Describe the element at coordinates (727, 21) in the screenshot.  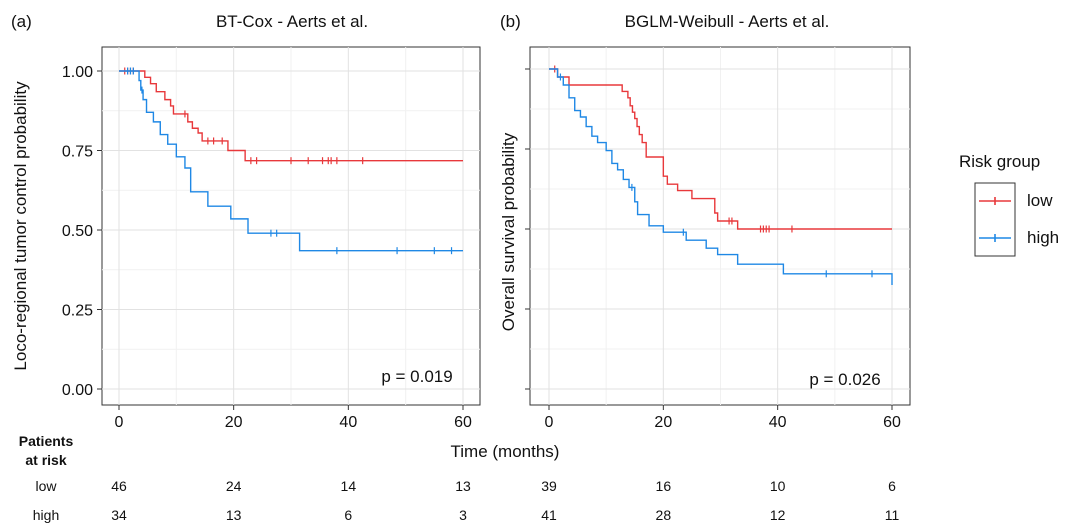
I see `panel-title: BGLM-Weibull - Aerts et al.` at that location.